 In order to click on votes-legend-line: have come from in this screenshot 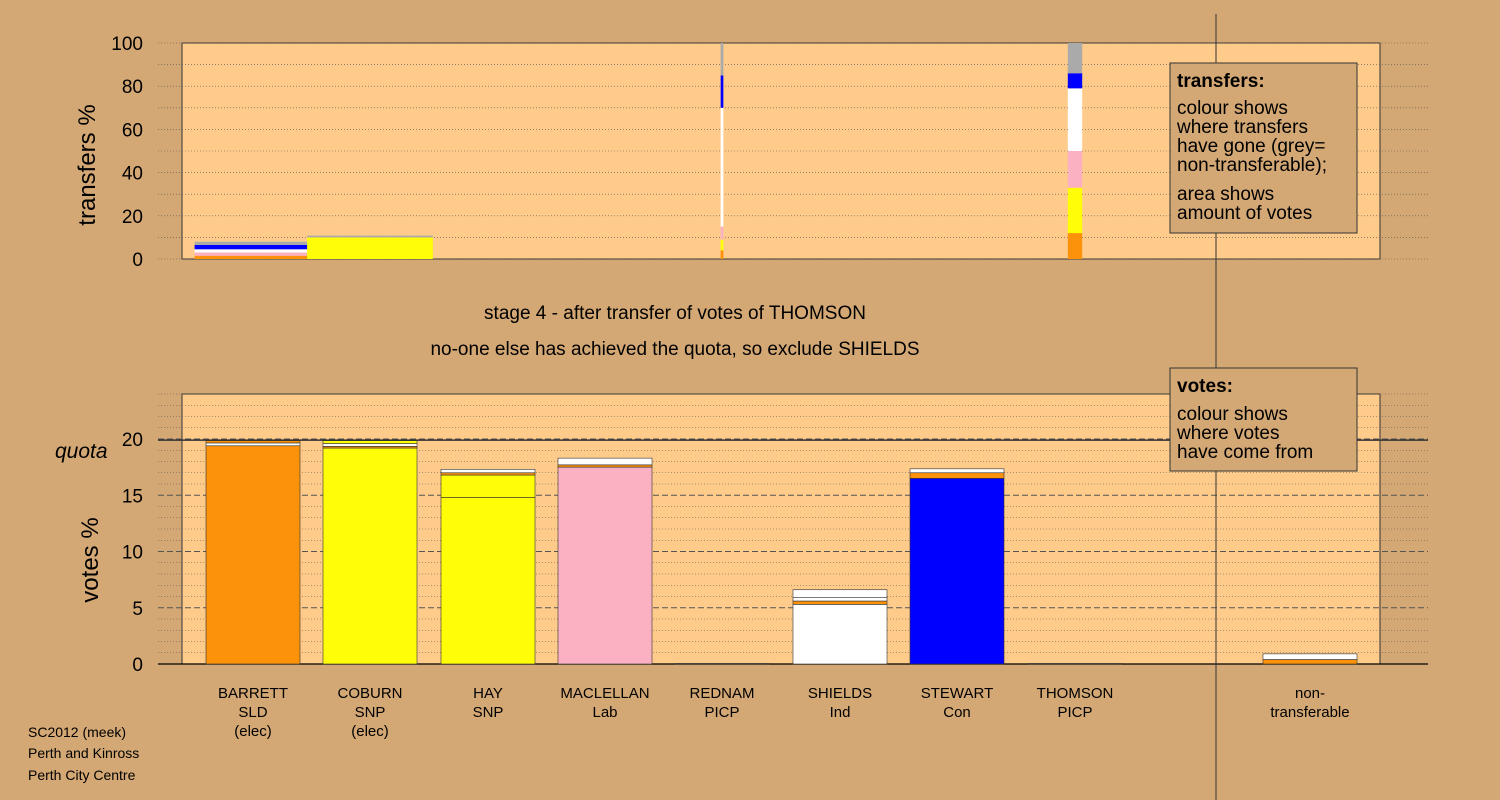, I will do `click(1245, 452)`.